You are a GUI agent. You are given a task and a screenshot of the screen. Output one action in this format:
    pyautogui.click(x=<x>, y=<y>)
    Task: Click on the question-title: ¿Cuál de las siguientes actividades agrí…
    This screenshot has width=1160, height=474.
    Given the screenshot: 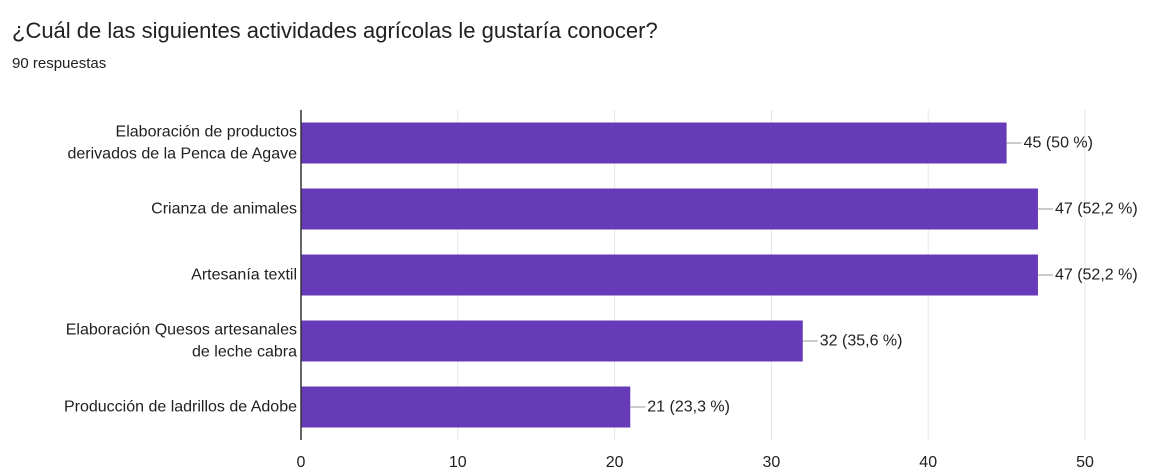 What is the action you would take?
    pyautogui.click(x=335, y=30)
    